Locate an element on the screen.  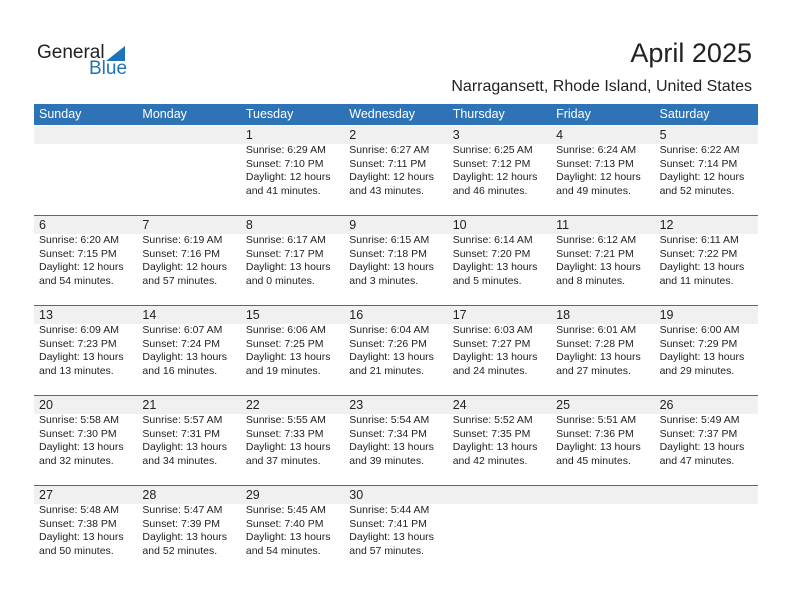
page-title: April 2025 is located at coordinates (691, 53).